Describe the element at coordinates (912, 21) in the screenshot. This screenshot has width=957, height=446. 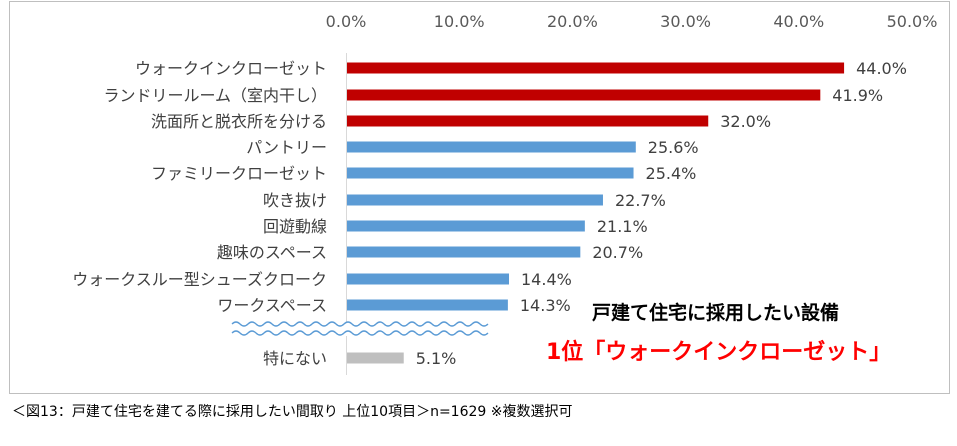
I see `x-tick-label: 50.0%` at that location.